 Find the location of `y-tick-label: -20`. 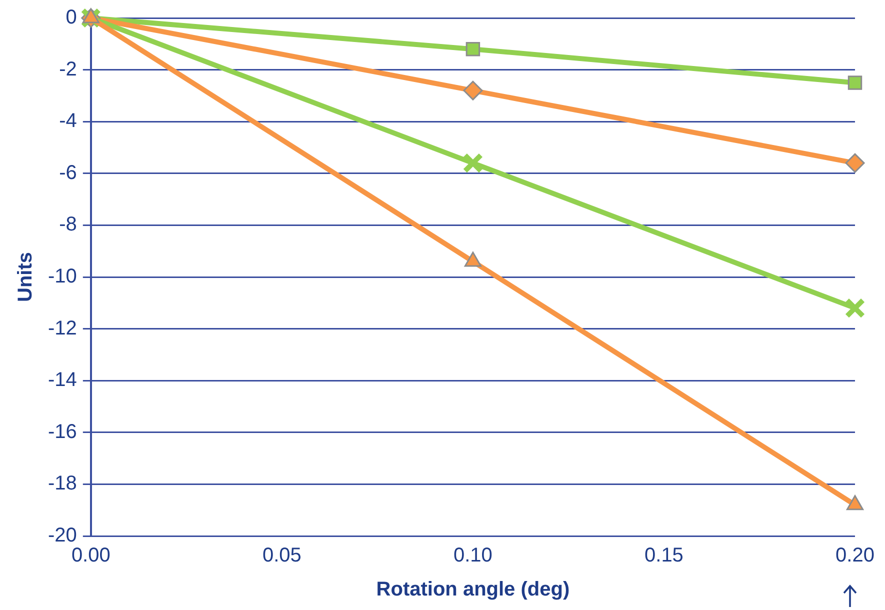

y-tick-label: -20 is located at coordinates (62, 535).